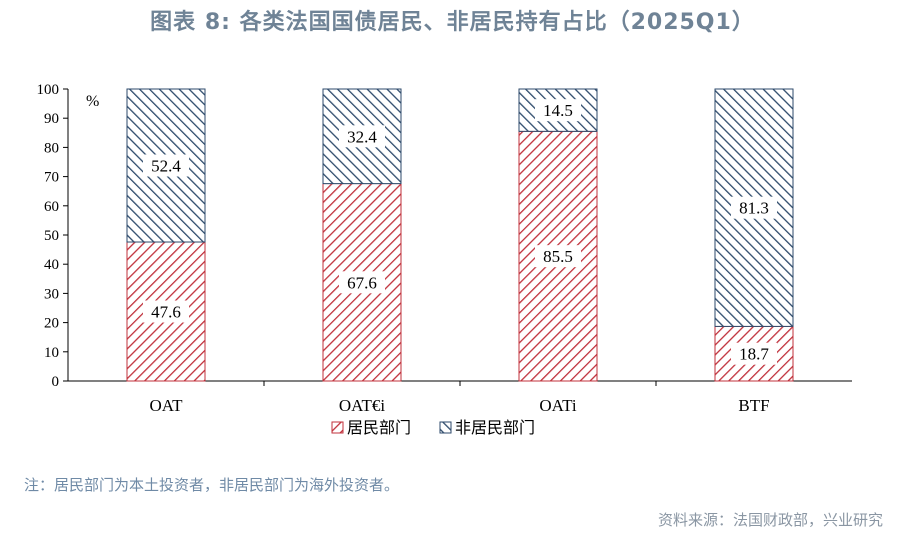  I want to click on bar-nonresident, so click(558, 110).